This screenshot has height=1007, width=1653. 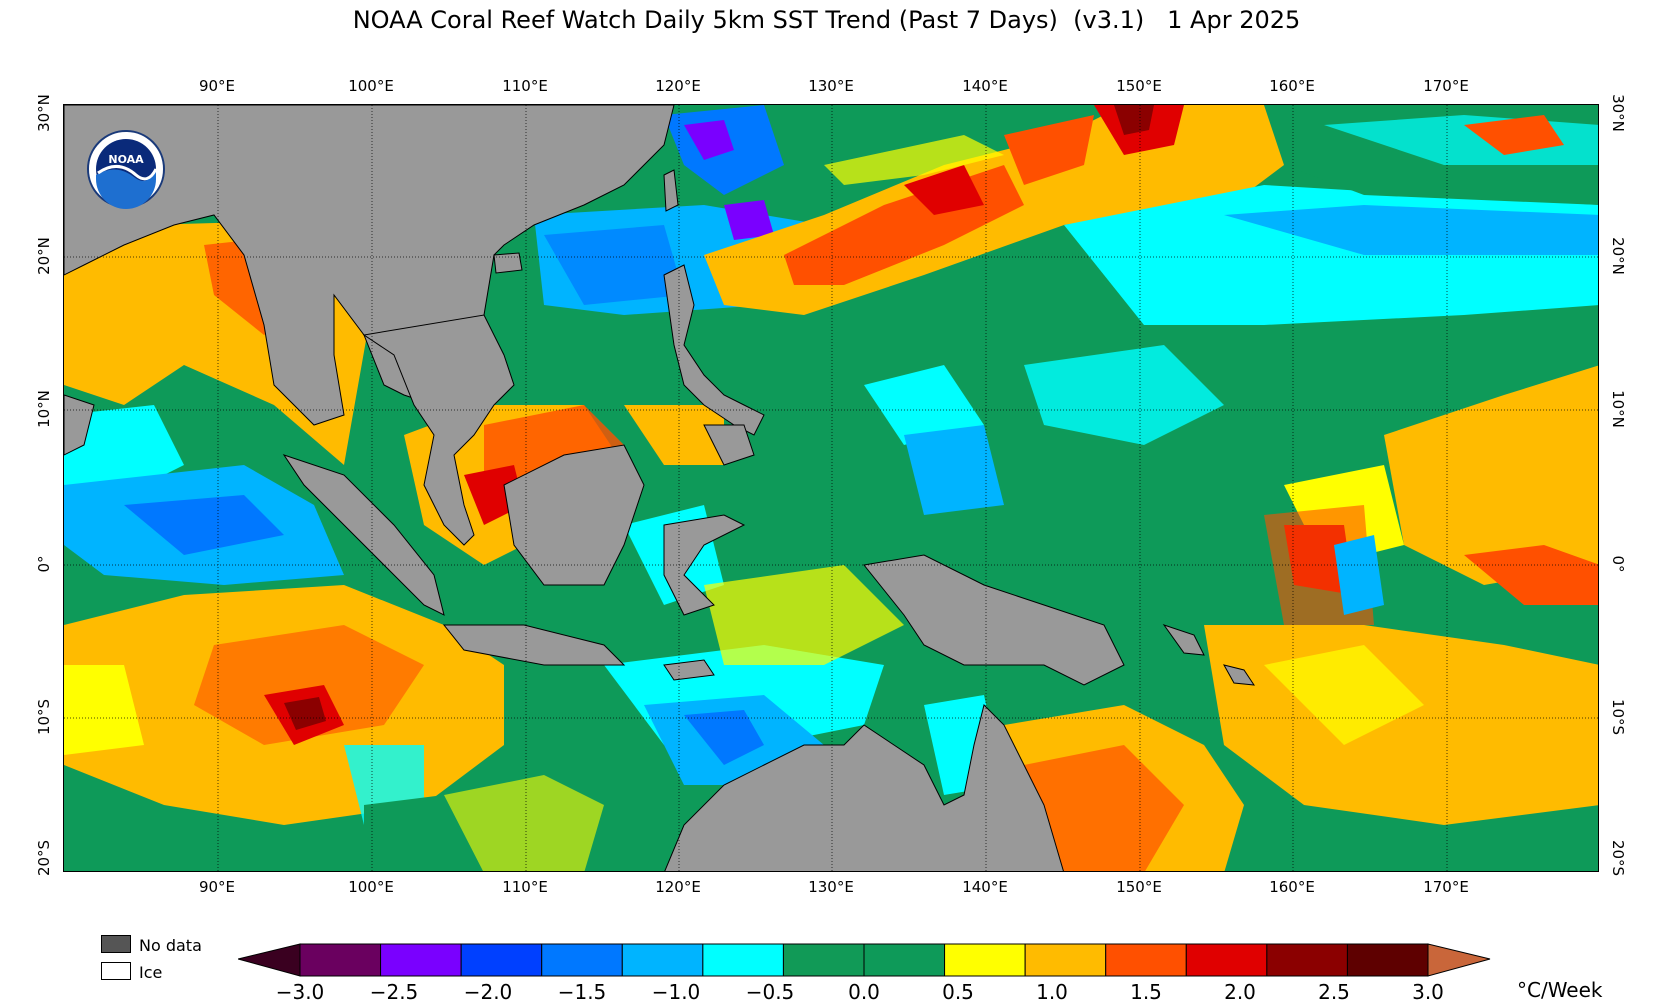 I want to click on colorbar-tick-label: 2.0, so click(x=1240, y=992).